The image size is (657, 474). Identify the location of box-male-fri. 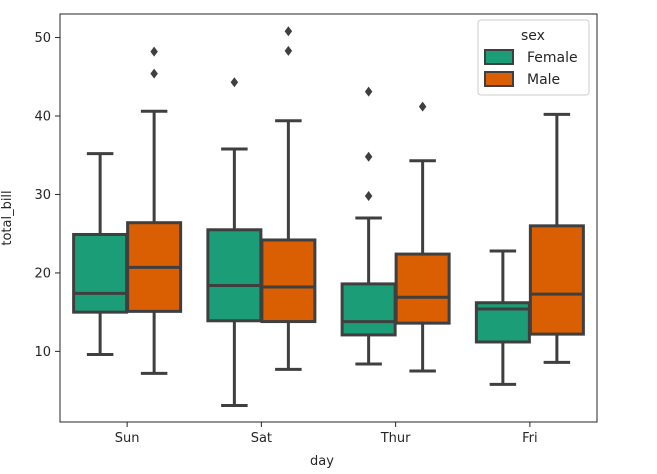
(556, 238).